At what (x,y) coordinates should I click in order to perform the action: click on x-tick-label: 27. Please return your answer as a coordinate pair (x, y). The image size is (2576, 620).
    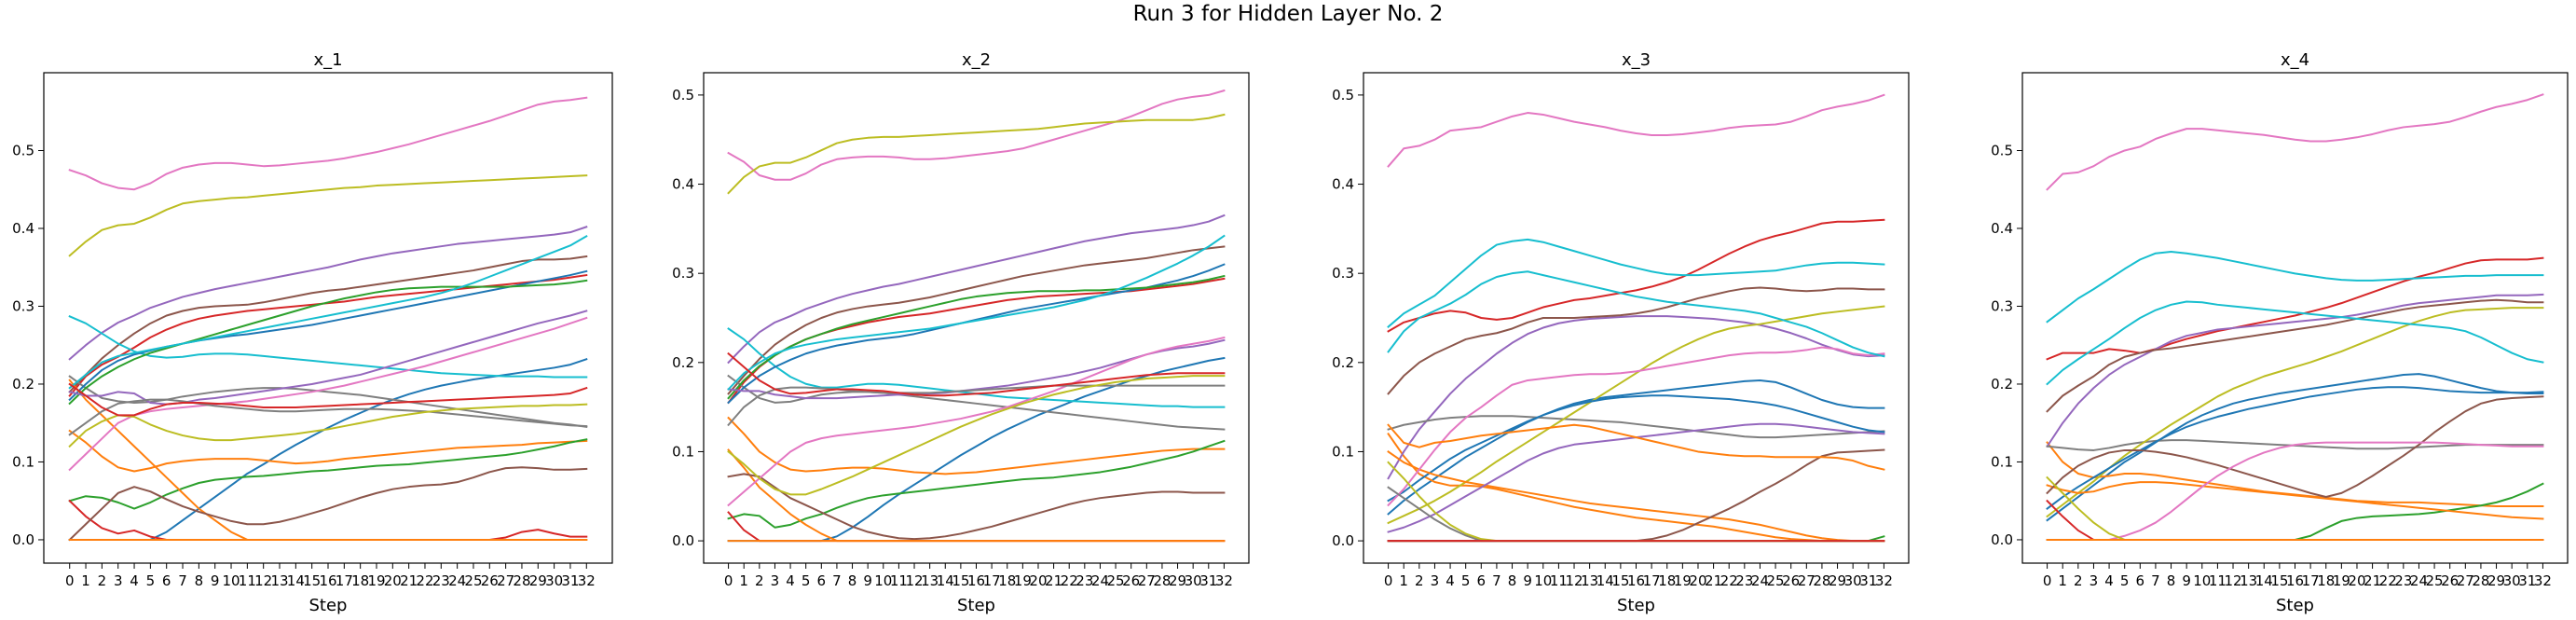
    Looking at the image, I should click on (1147, 580).